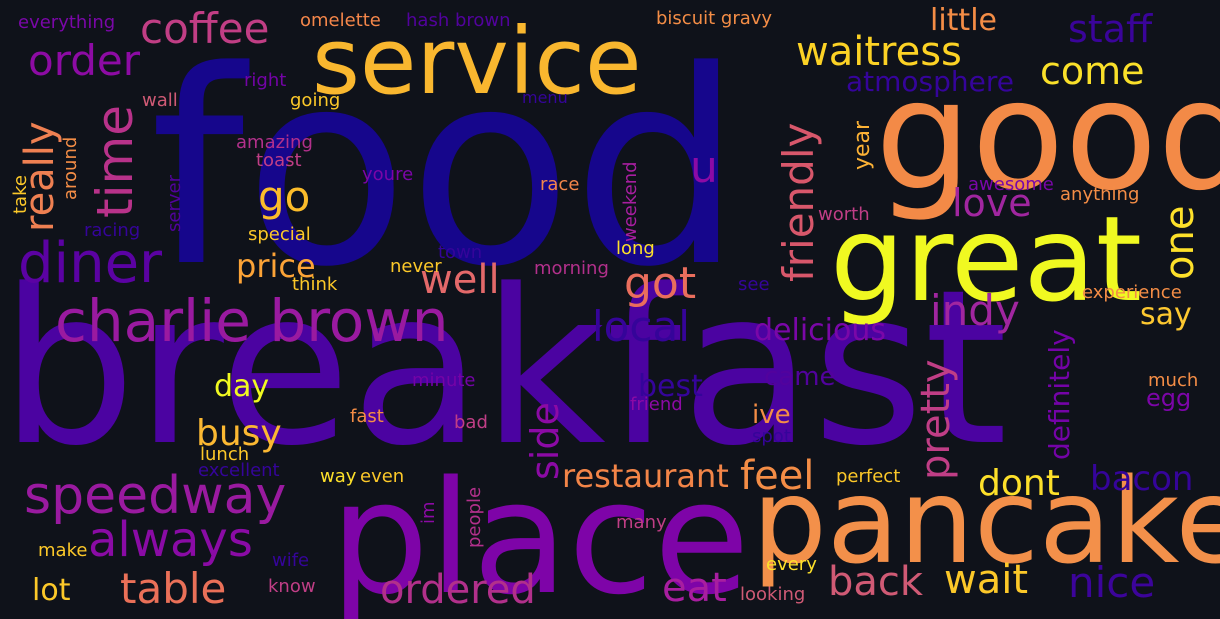 The image size is (1220, 619). I want to click on word-come: come, so click(1092, 71).